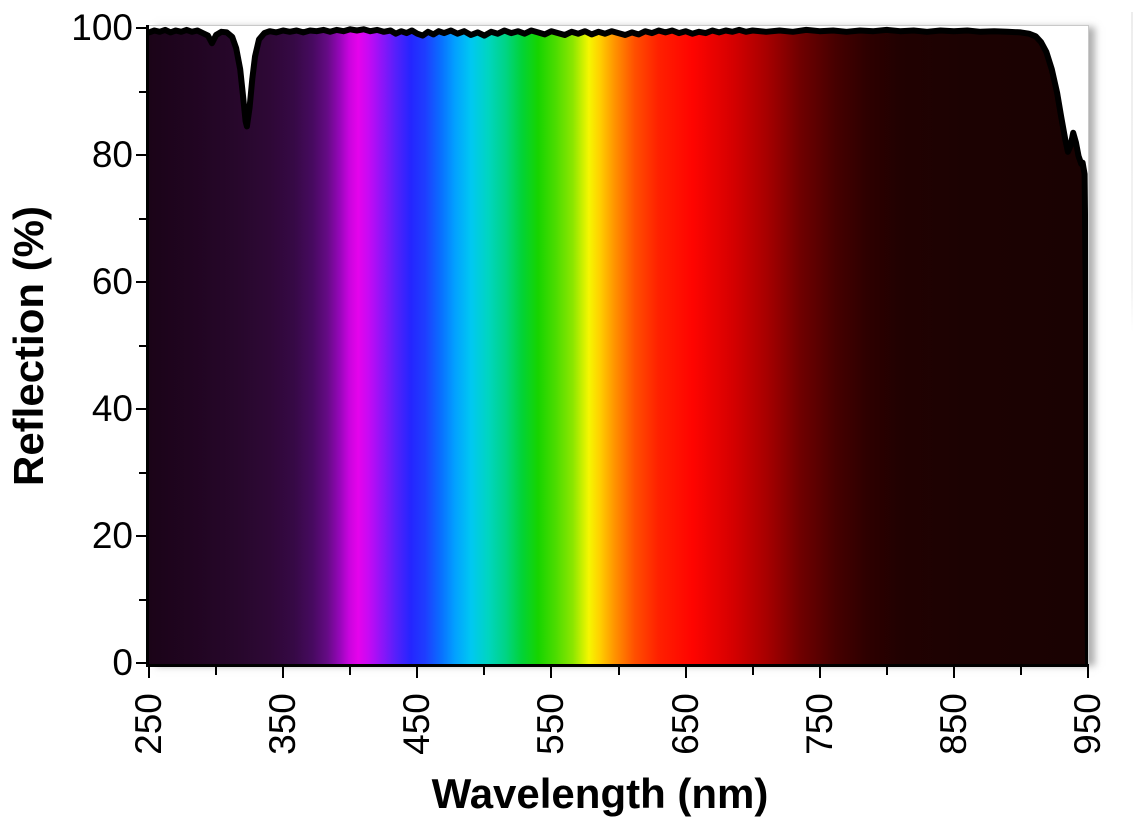 This screenshot has height=826, width=1138. Describe the element at coordinates (112, 281) in the screenshot. I see `y-tick-label: 60` at that location.